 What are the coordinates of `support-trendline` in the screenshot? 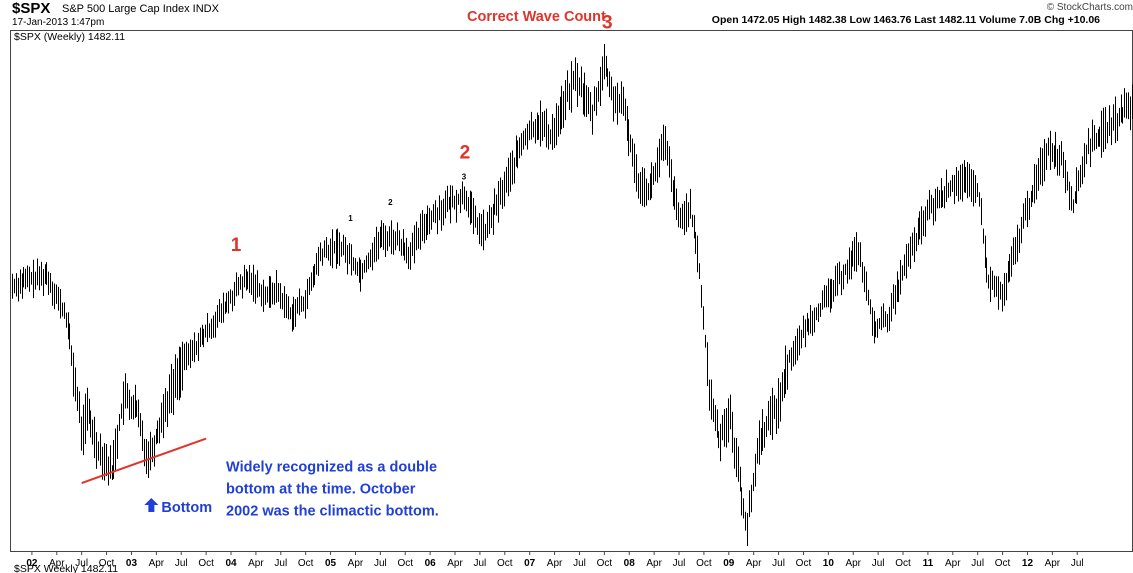 It's located at (144, 461).